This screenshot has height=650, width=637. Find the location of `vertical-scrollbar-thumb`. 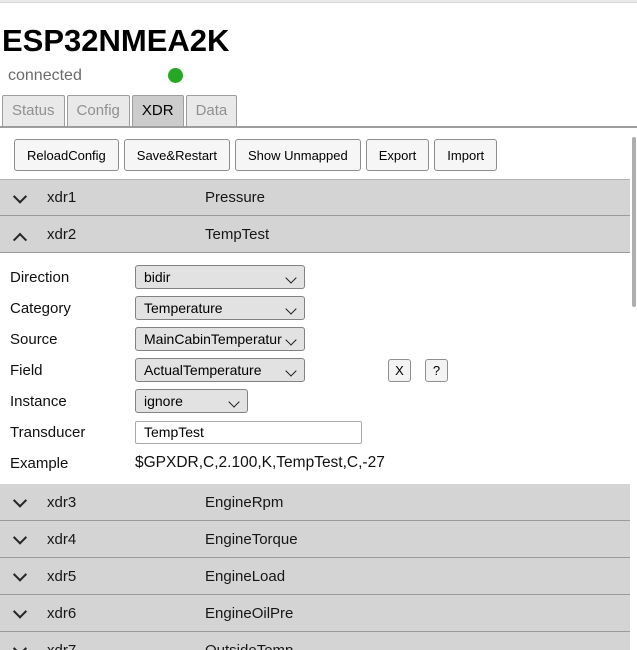

vertical-scrollbar-thumb is located at coordinates (634, 222).